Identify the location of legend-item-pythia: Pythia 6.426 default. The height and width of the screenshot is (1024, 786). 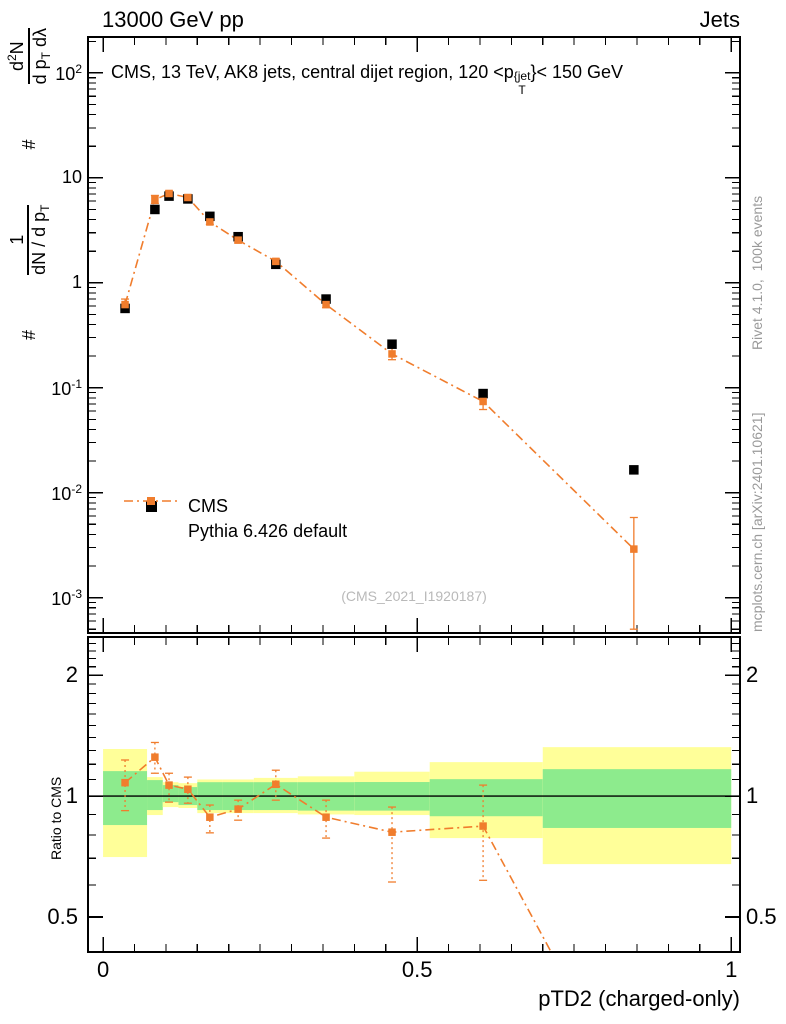
(235, 520).